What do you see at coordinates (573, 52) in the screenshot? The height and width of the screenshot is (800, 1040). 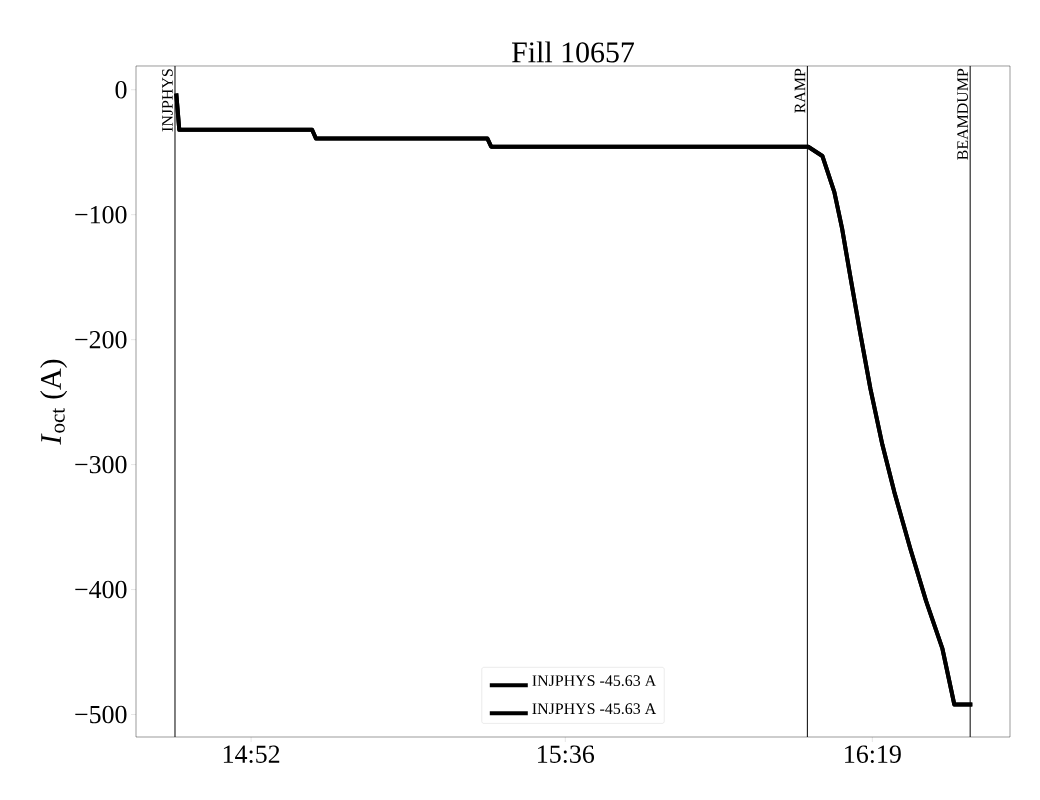 I see `chart-title: Fill 10657` at bounding box center [573, 52].